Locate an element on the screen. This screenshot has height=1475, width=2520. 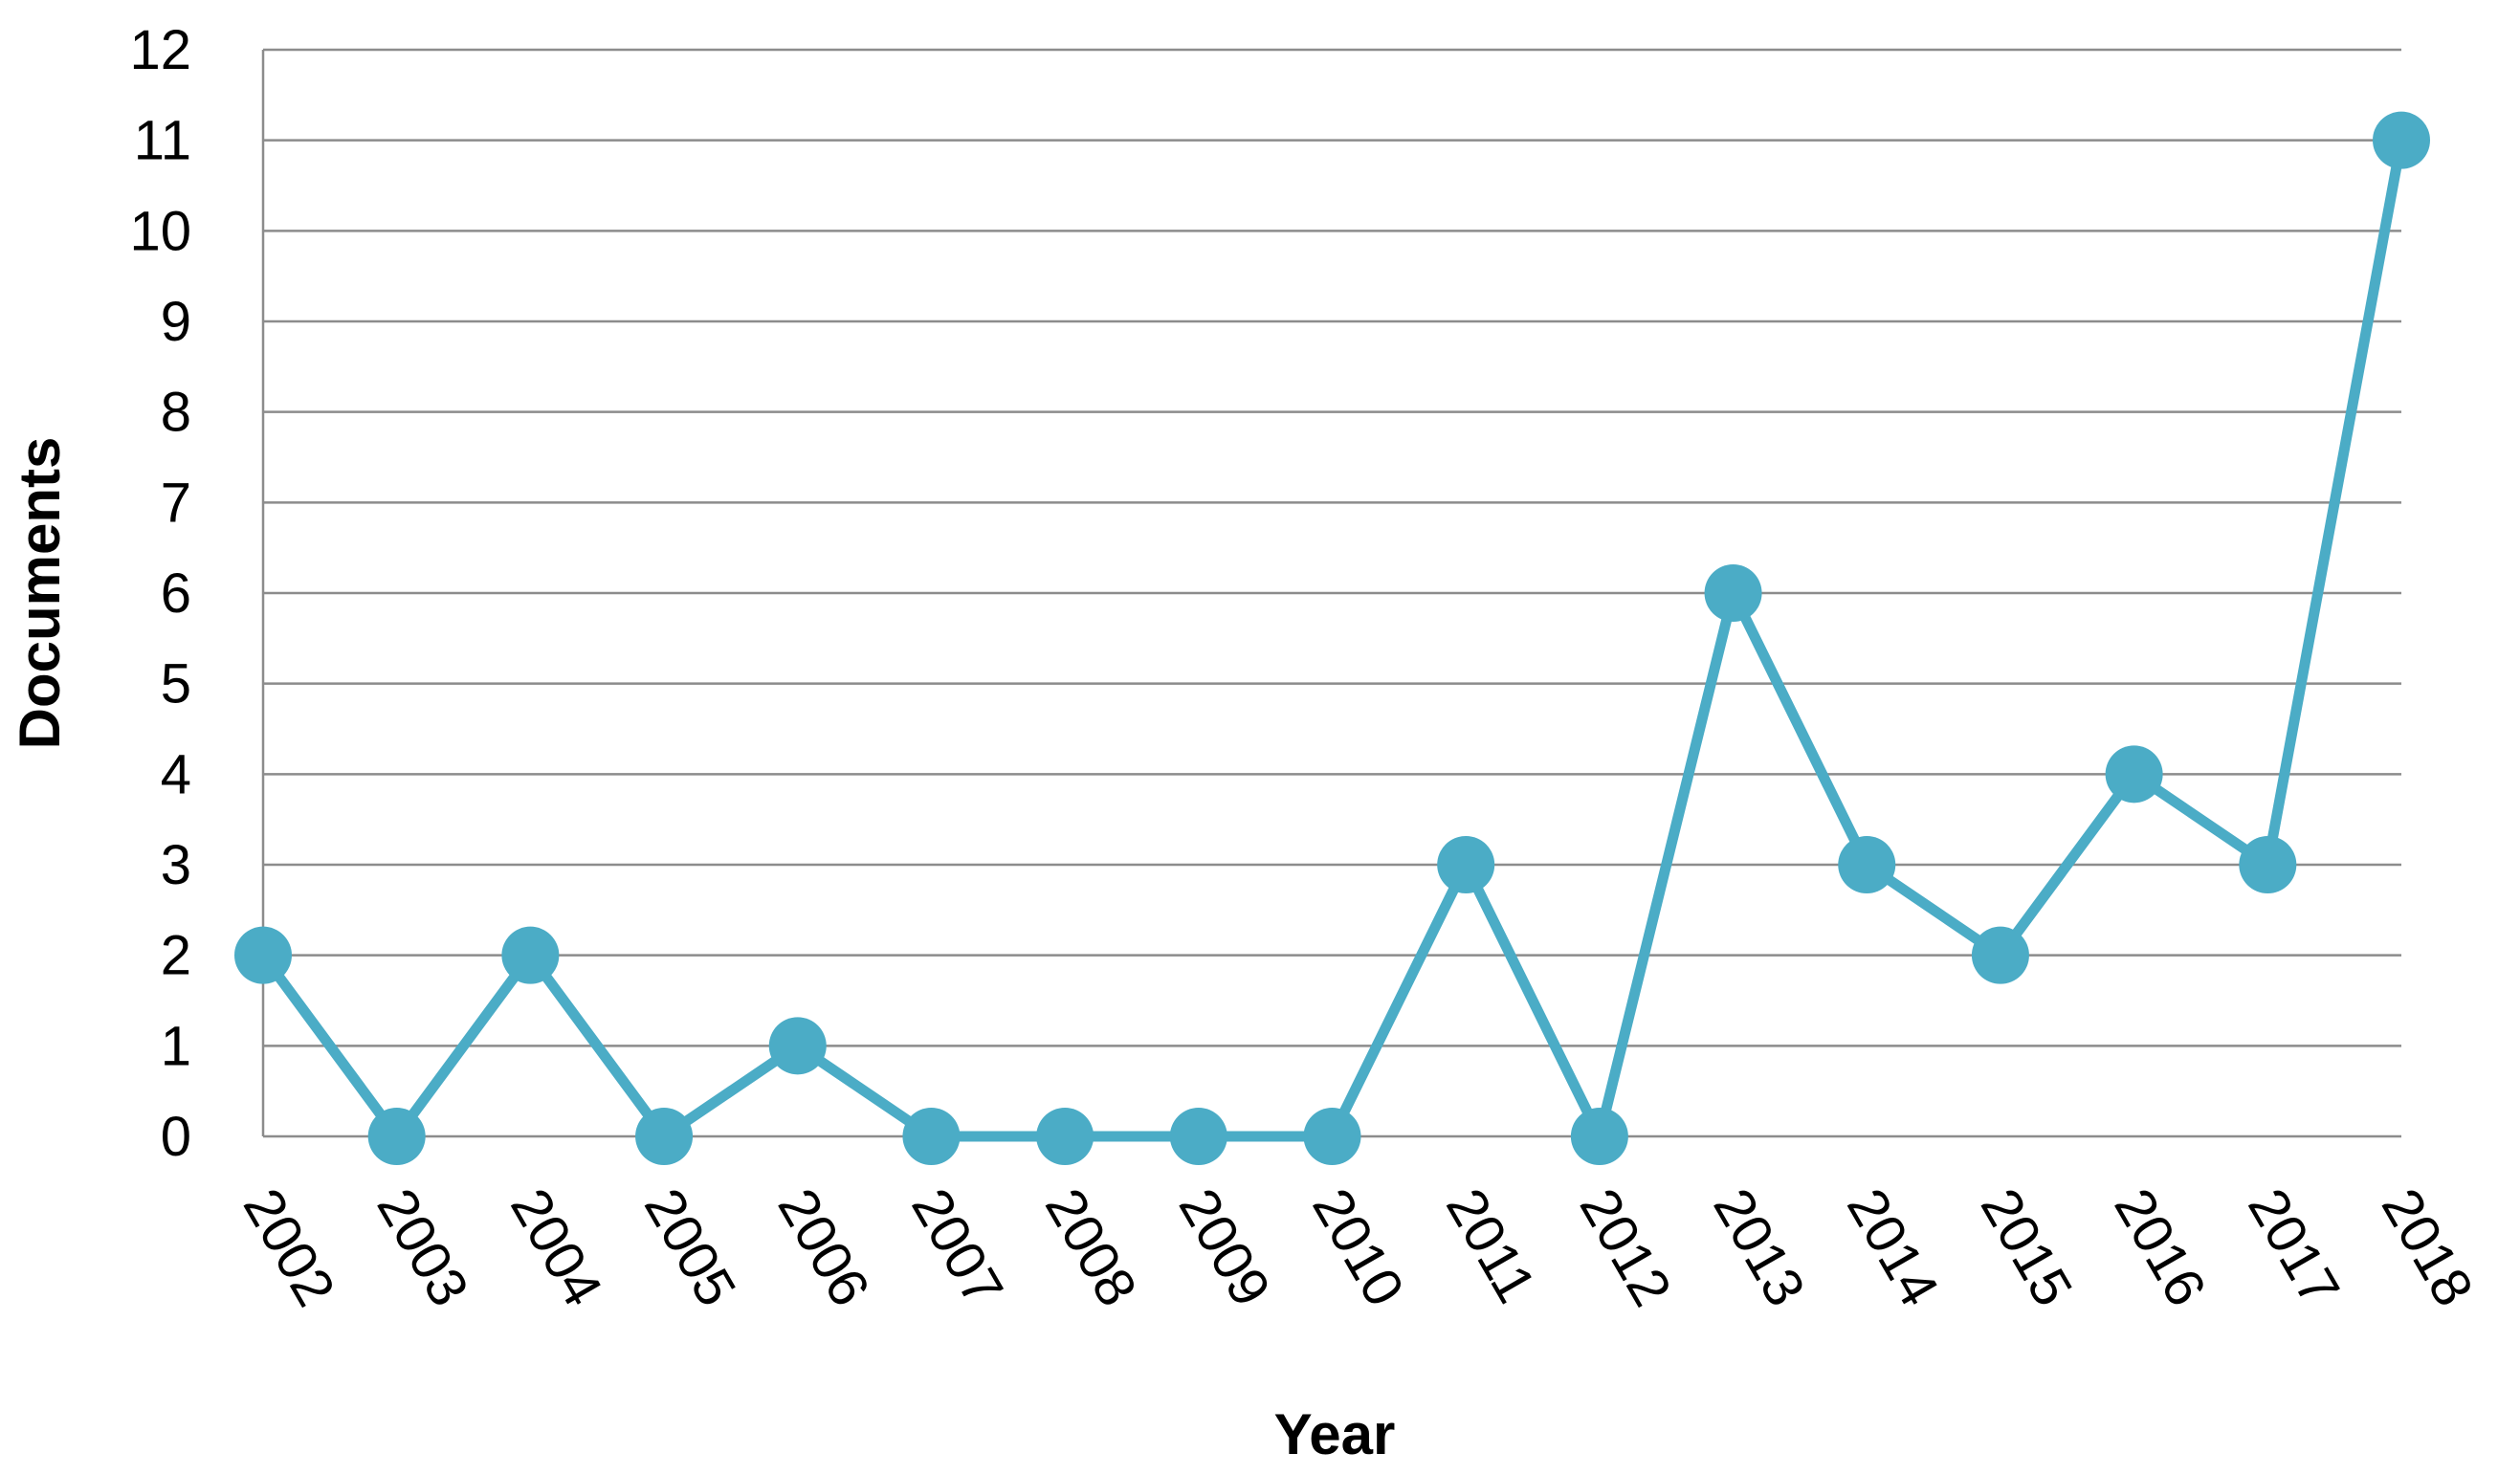
y-tick-label: 5 is located at coordinates (176, 684).